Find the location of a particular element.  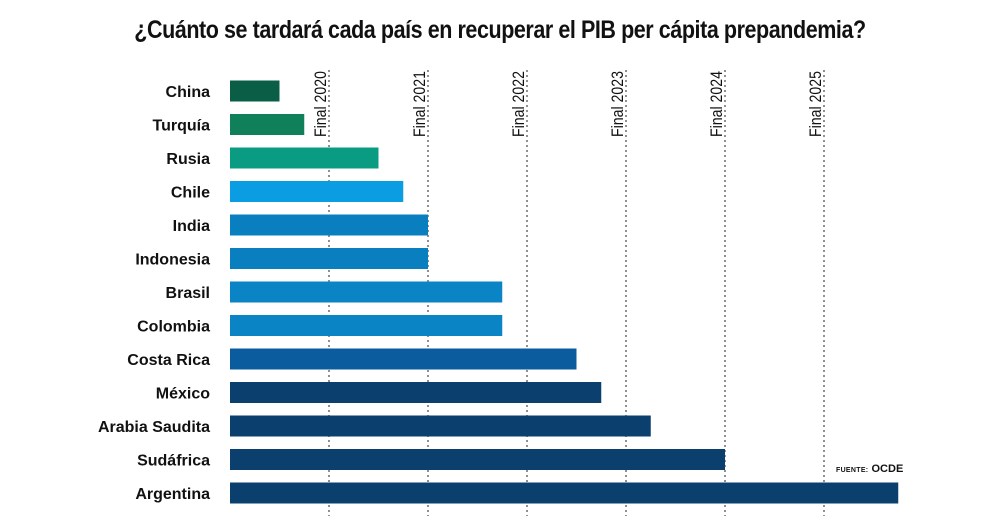

category-label: China is located at coordinates (188, 92).